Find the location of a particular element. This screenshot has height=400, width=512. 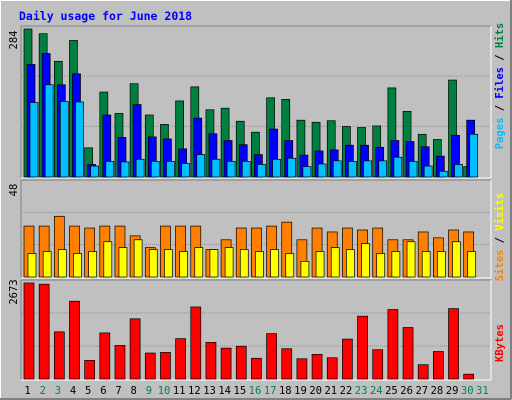

x-tick-label: 6 is located at coordinates (103, 391).